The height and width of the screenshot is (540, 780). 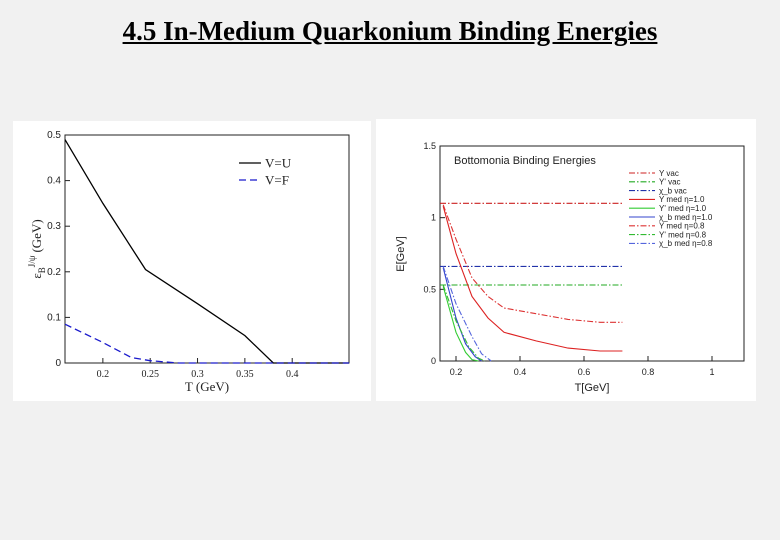 What do you see at coordinates (401, 253) in the screenshot?
I see `y-axis-label: E[GeV]` at bounding box center [401, 253].